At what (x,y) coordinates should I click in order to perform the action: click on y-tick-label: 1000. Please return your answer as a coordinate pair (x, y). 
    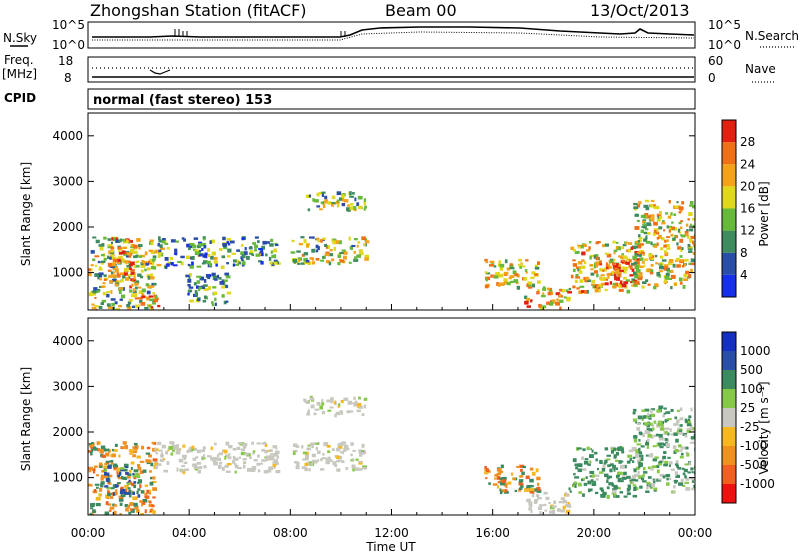
    Looking at the image, I should click on (67, 478).